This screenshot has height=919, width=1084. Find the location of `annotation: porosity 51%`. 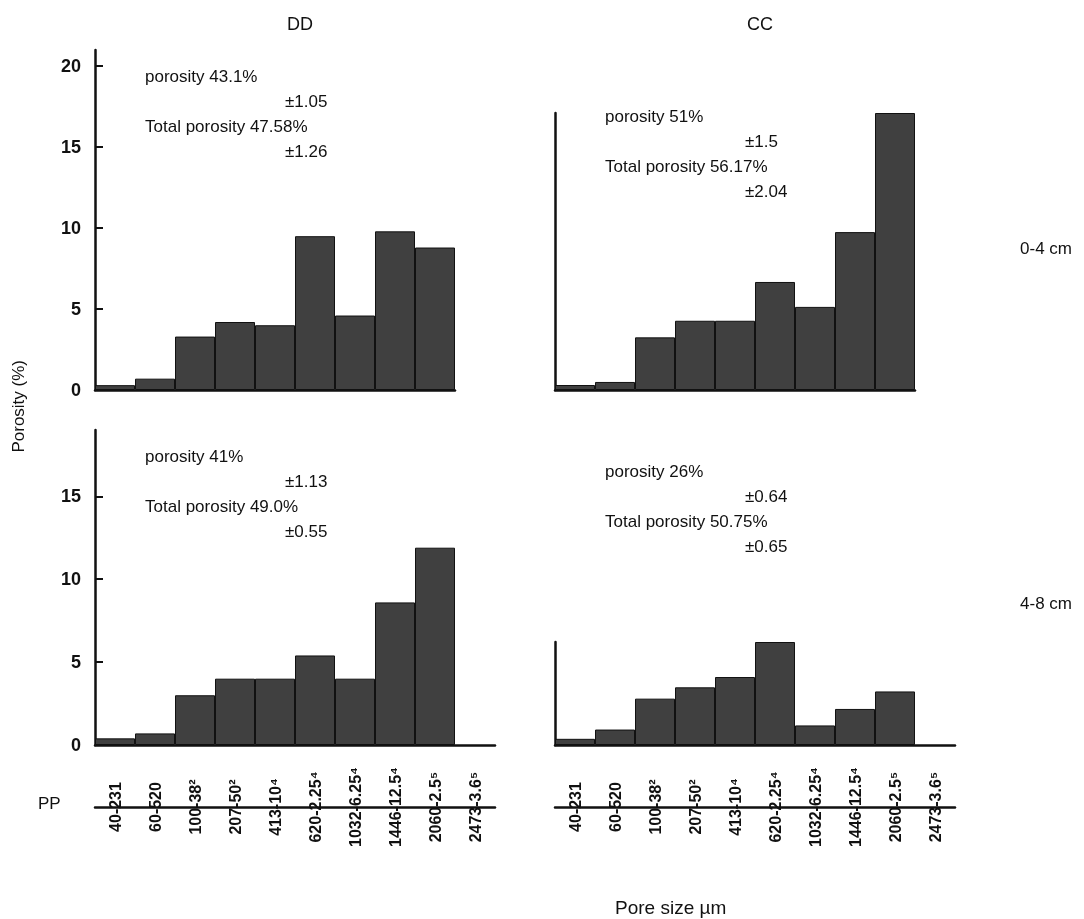

annotation: porosity 51% is located at coordinates (654, 116).